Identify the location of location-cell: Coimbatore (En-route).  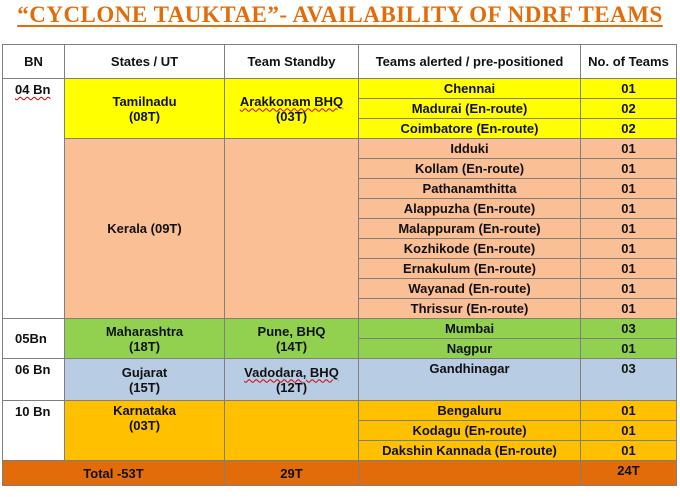
(469, 128).